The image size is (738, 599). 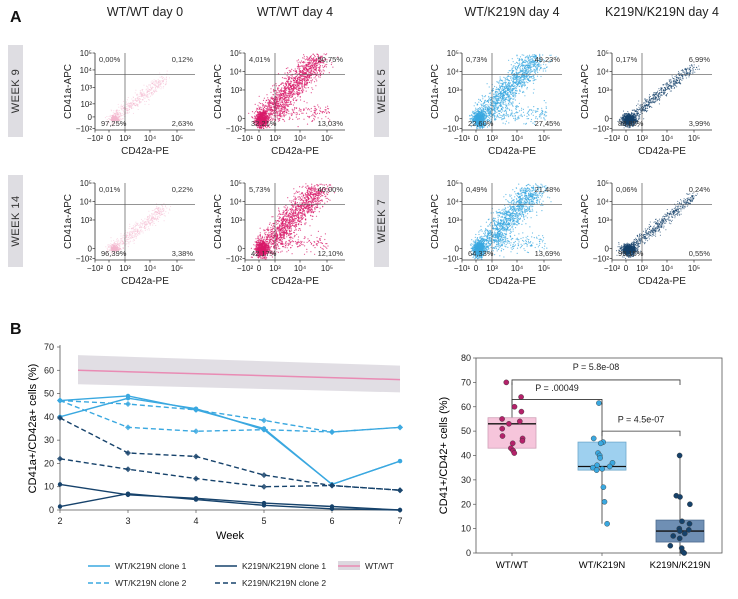 What do you see at coordinates (481, 123) in the screenshot?
I see `quadrant-lower-left: 22,60%` at bounding box center [481, 123].